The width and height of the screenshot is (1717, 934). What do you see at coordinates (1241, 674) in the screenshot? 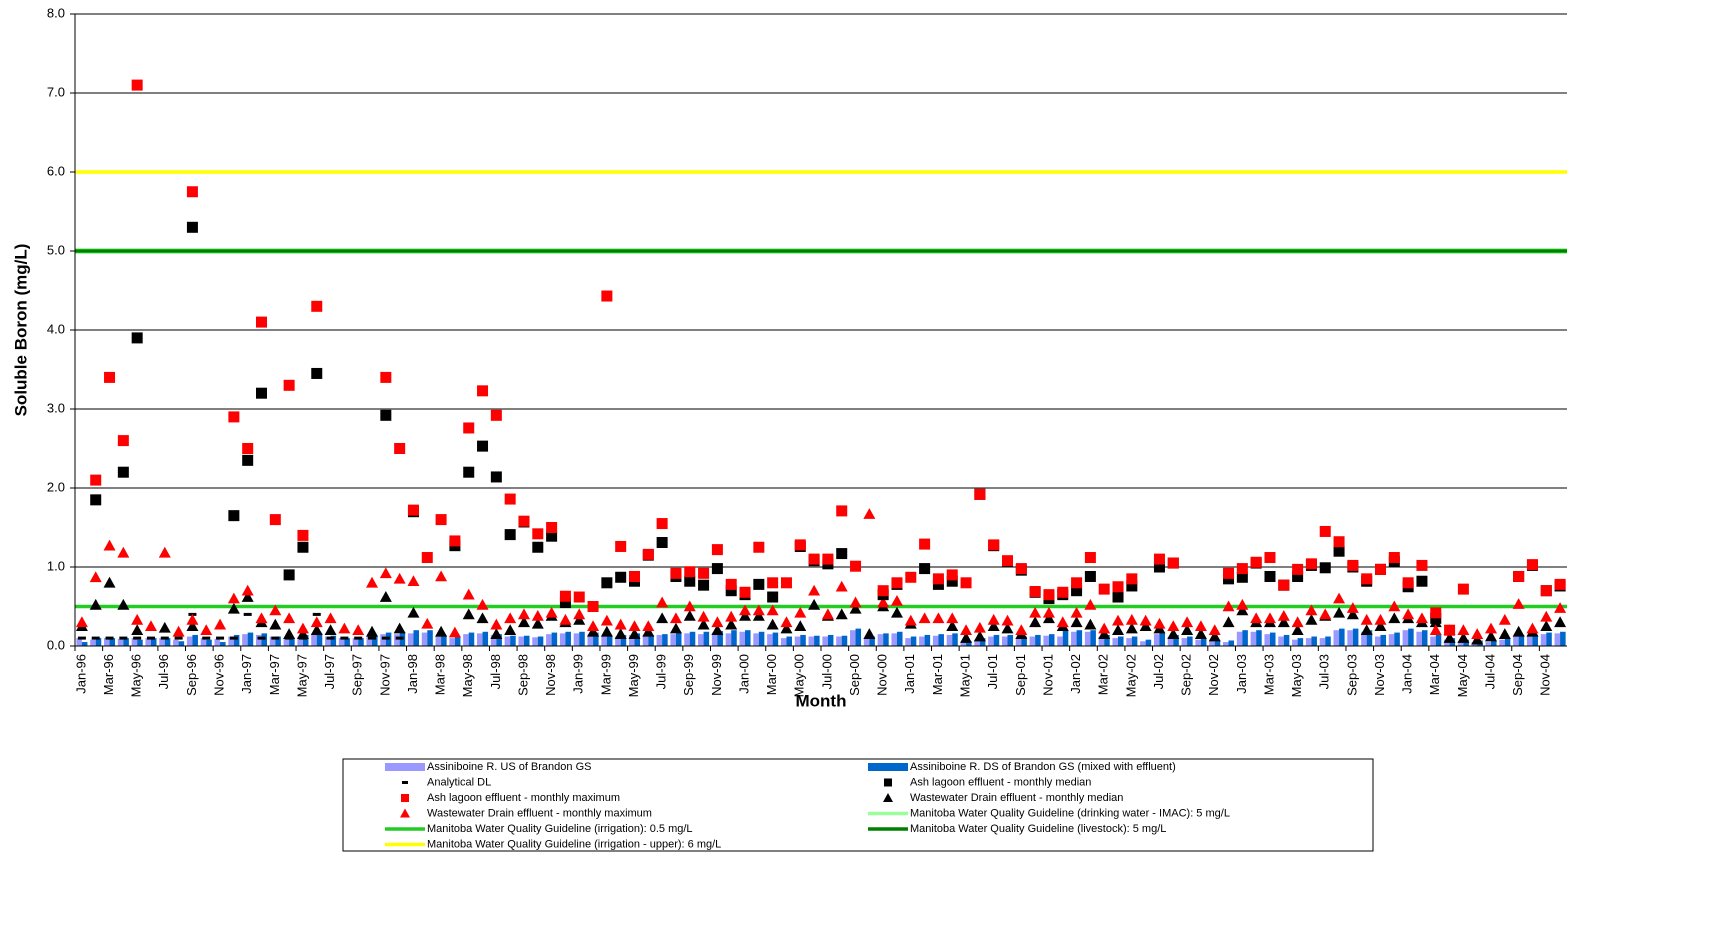
I see `x-tick-label: Jan-03` at bounding box center [1241, 674].